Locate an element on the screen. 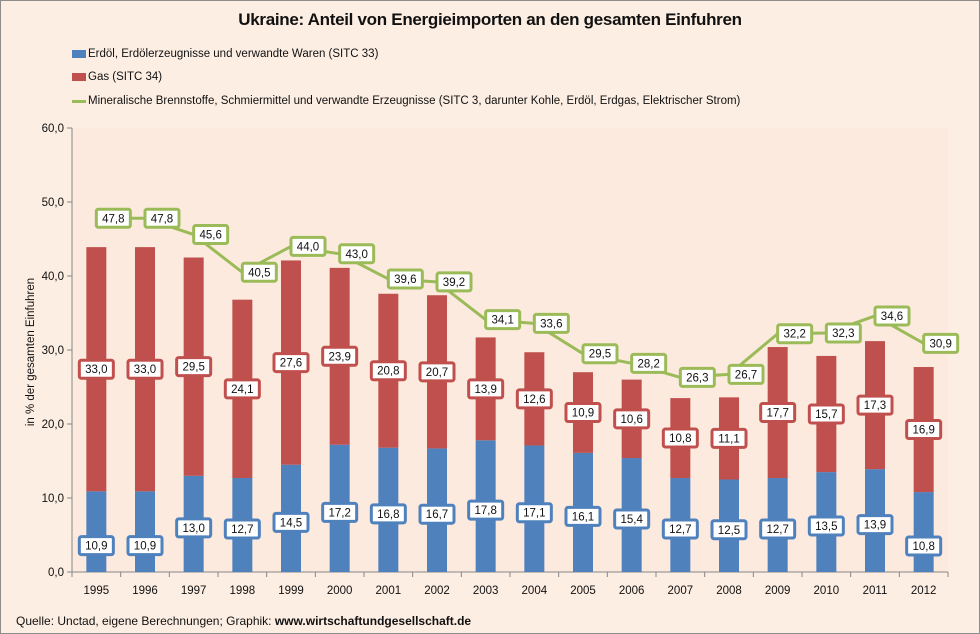 Image resolution: width=980 pixels, height=634 pixels. x-tick-label: 1999 is located at coordinates (291, 591).